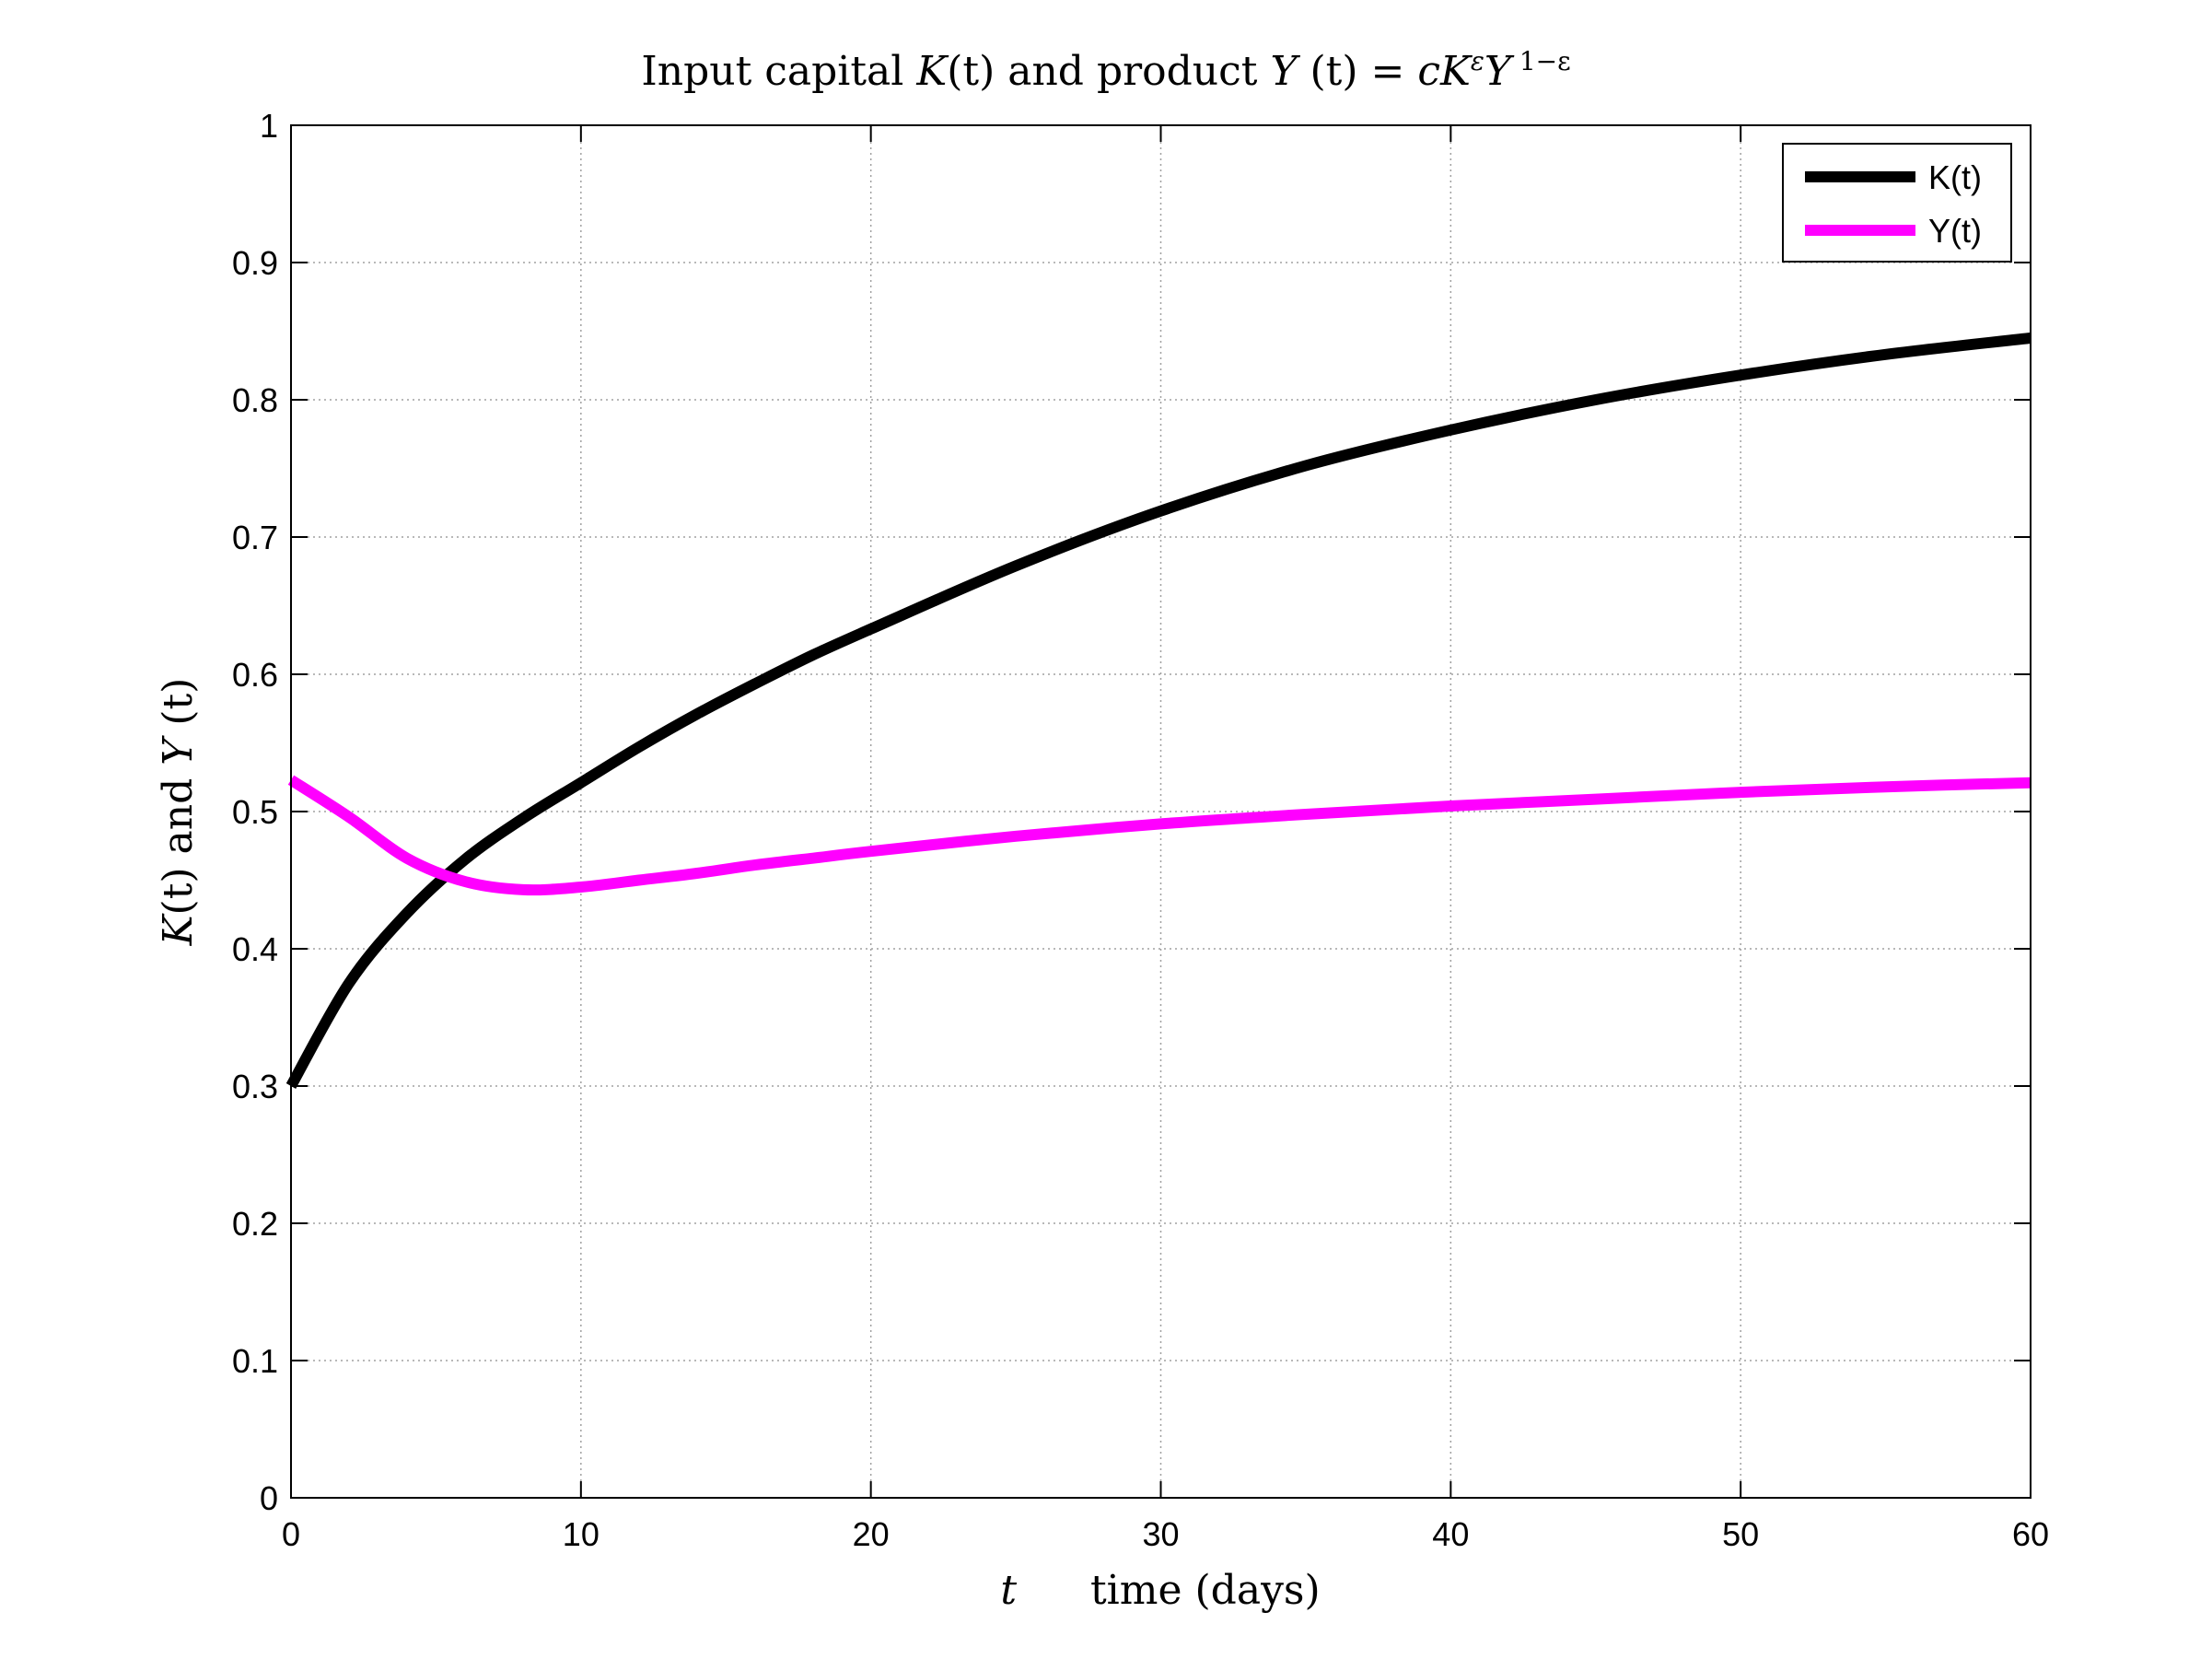 The width and height of the screenshot is (2212, 1659). I want to click on y-tick-labels: 0 0.1 0.2 0.3 0.4 0.5 0.6 0.7 0.8 0.9 1, so click(255, 812).